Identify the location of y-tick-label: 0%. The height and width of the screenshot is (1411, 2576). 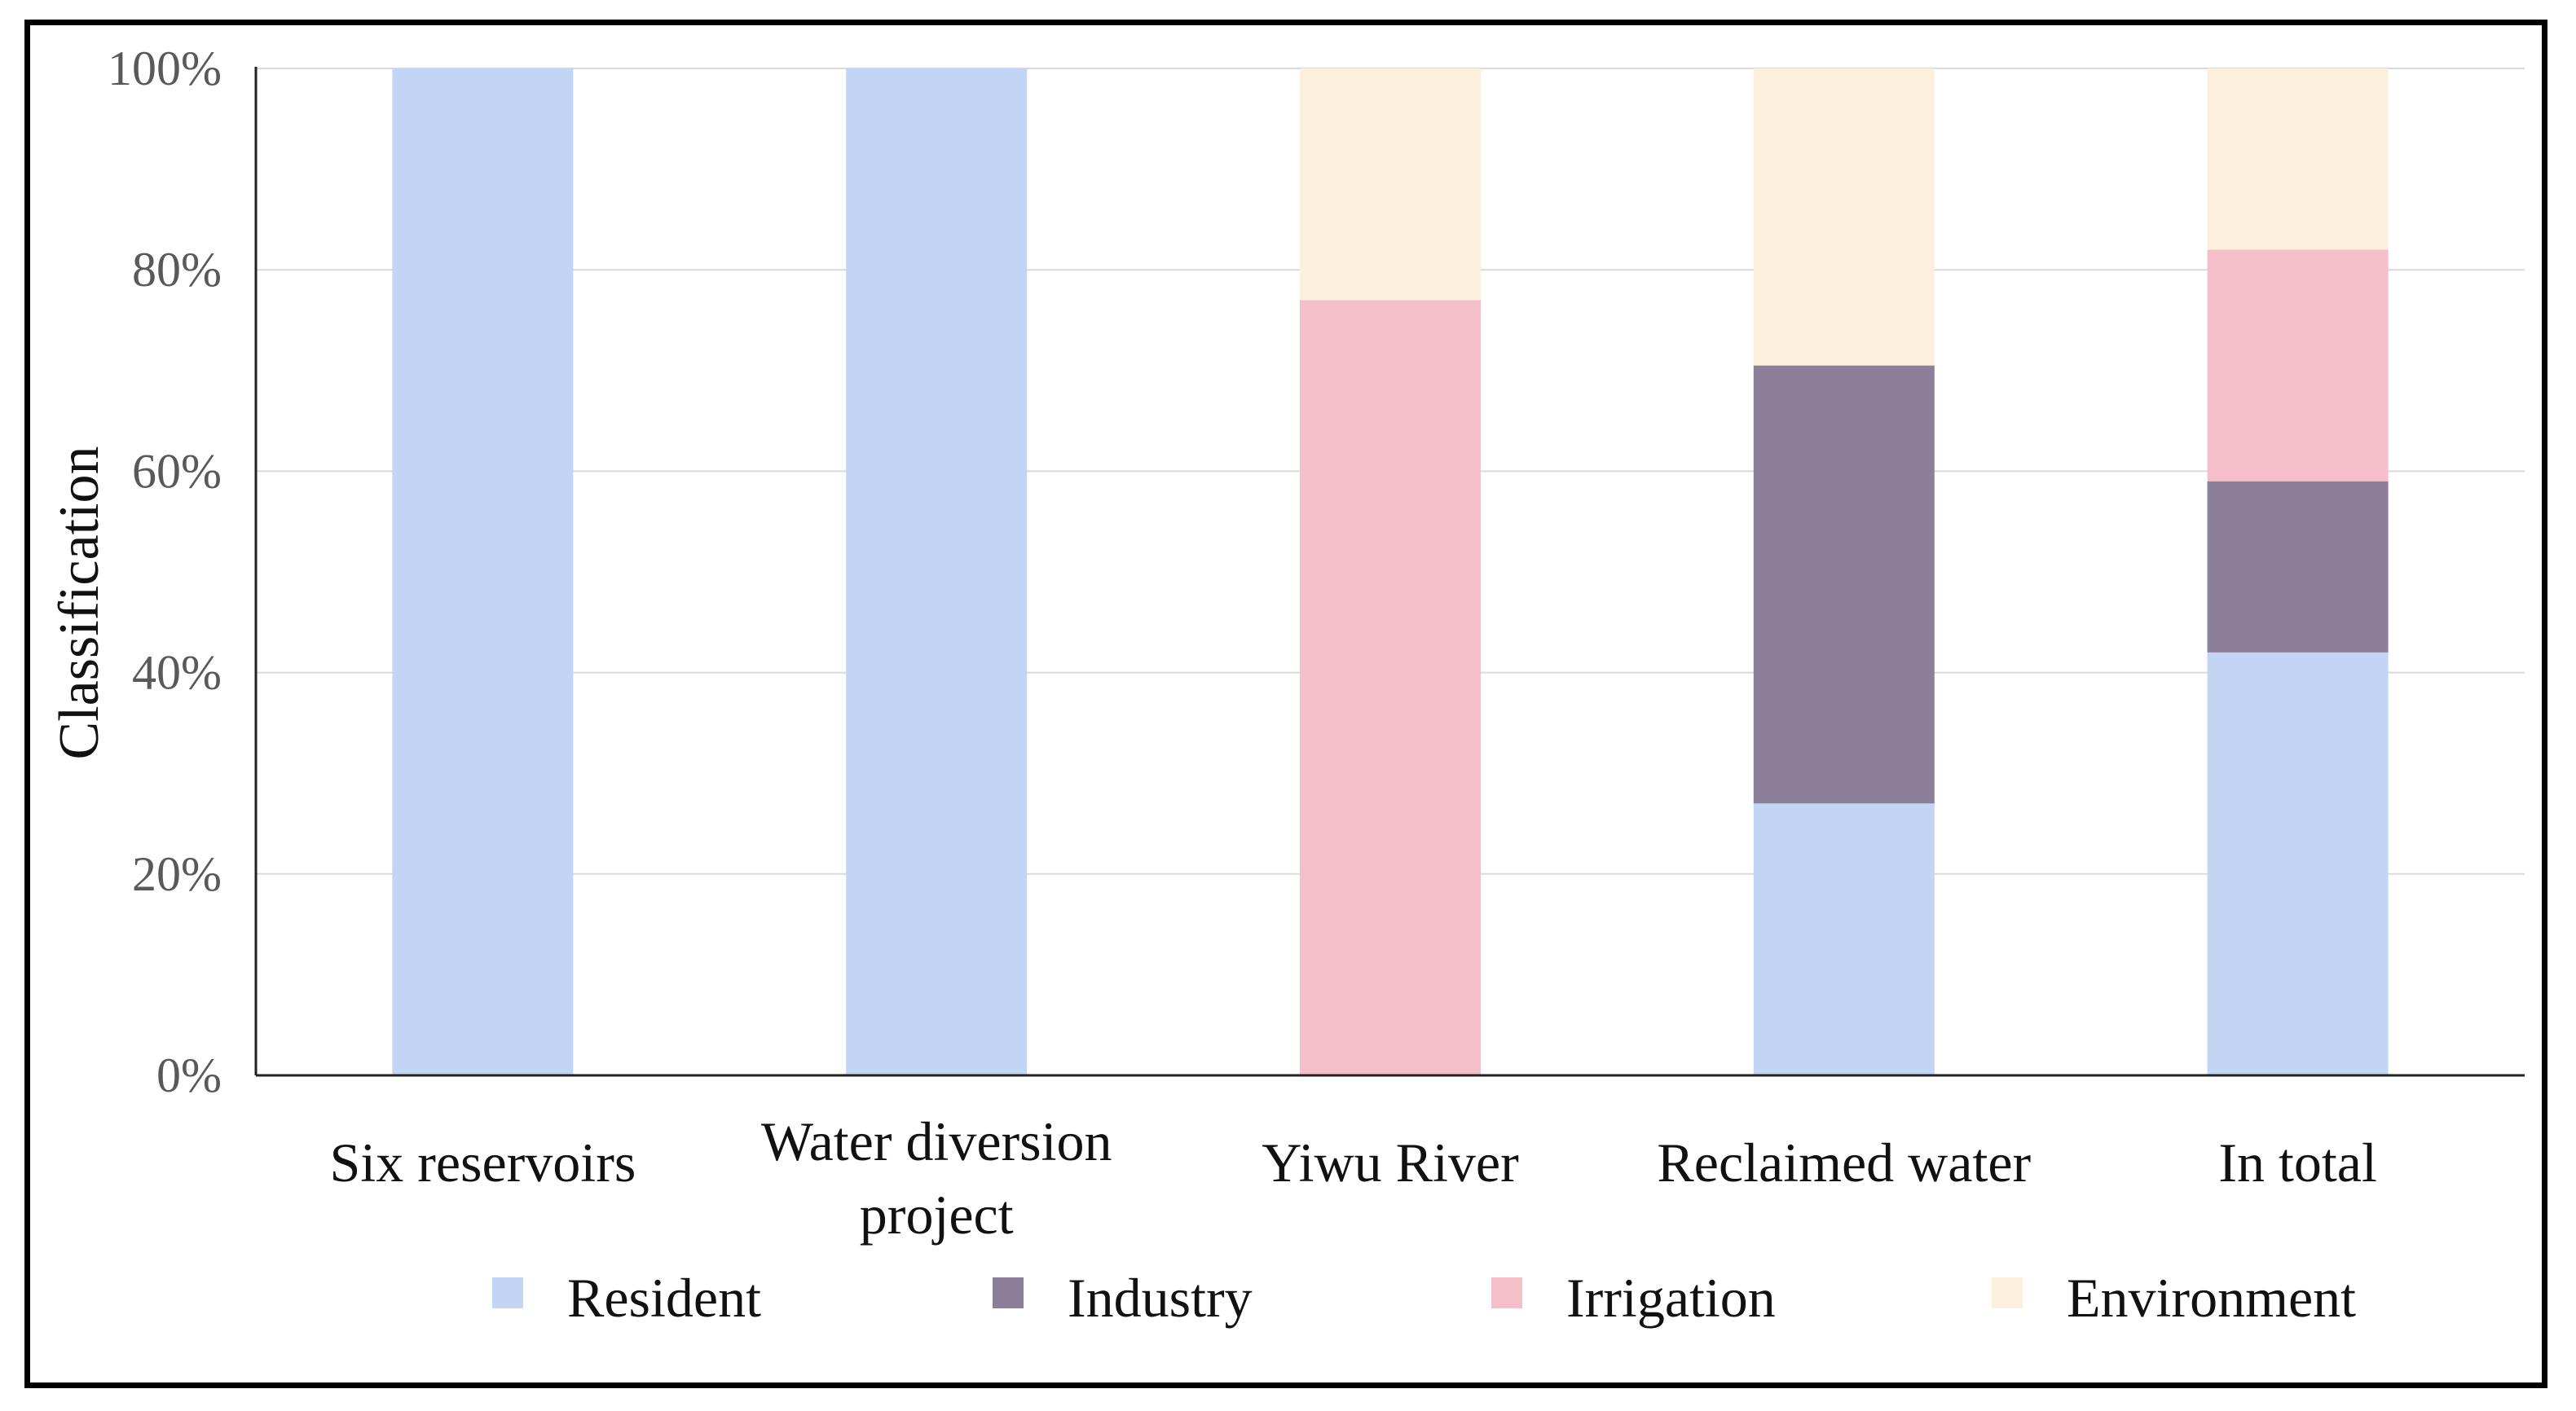
(189, 1075).